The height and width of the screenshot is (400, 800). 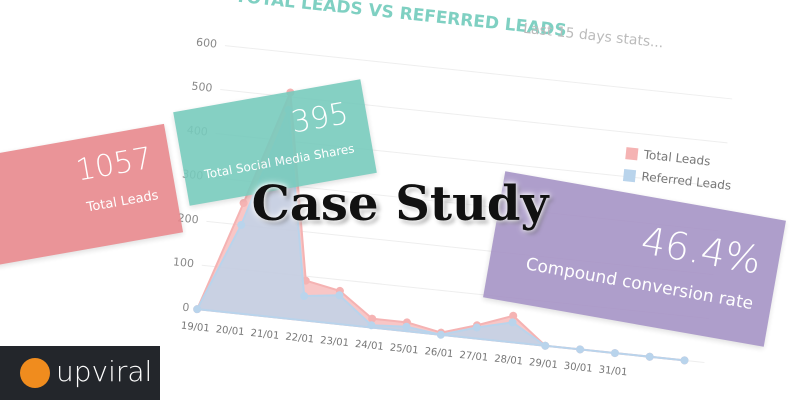 What do you see at coordinates (335, 342) in the screenshot?
I see `x-tick-label: 23/01` at bounding box center [335, 342].